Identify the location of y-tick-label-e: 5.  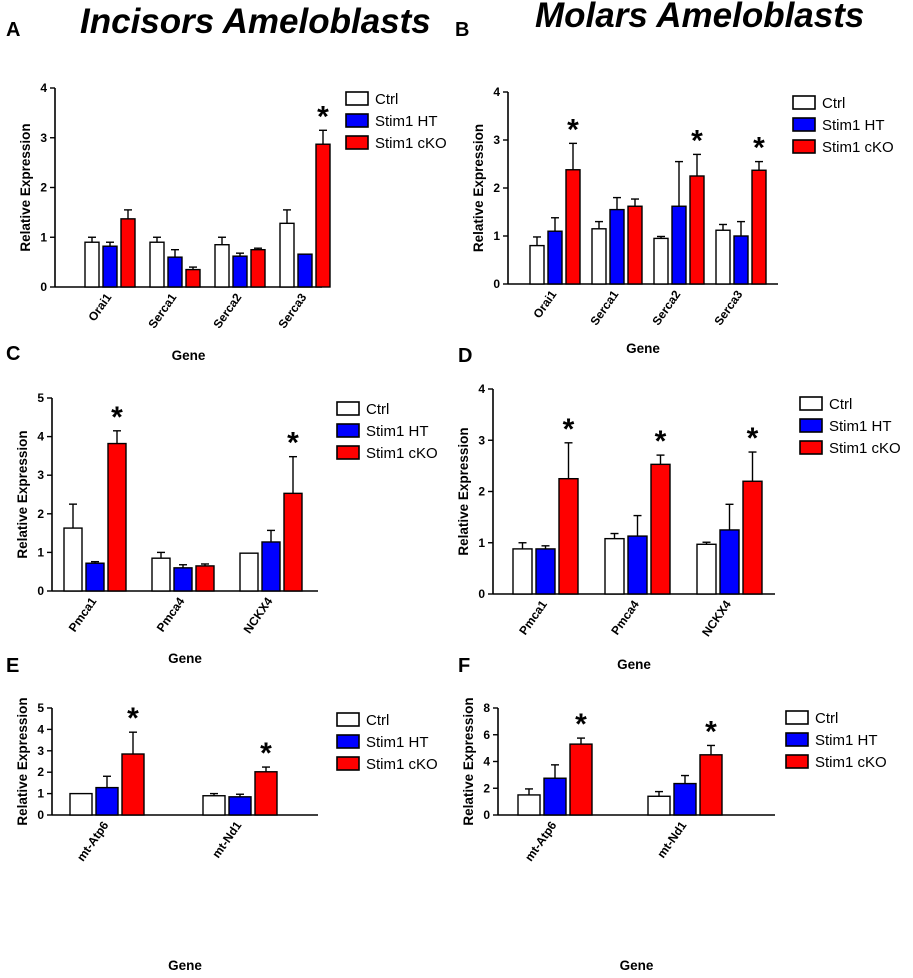
(40, 708).